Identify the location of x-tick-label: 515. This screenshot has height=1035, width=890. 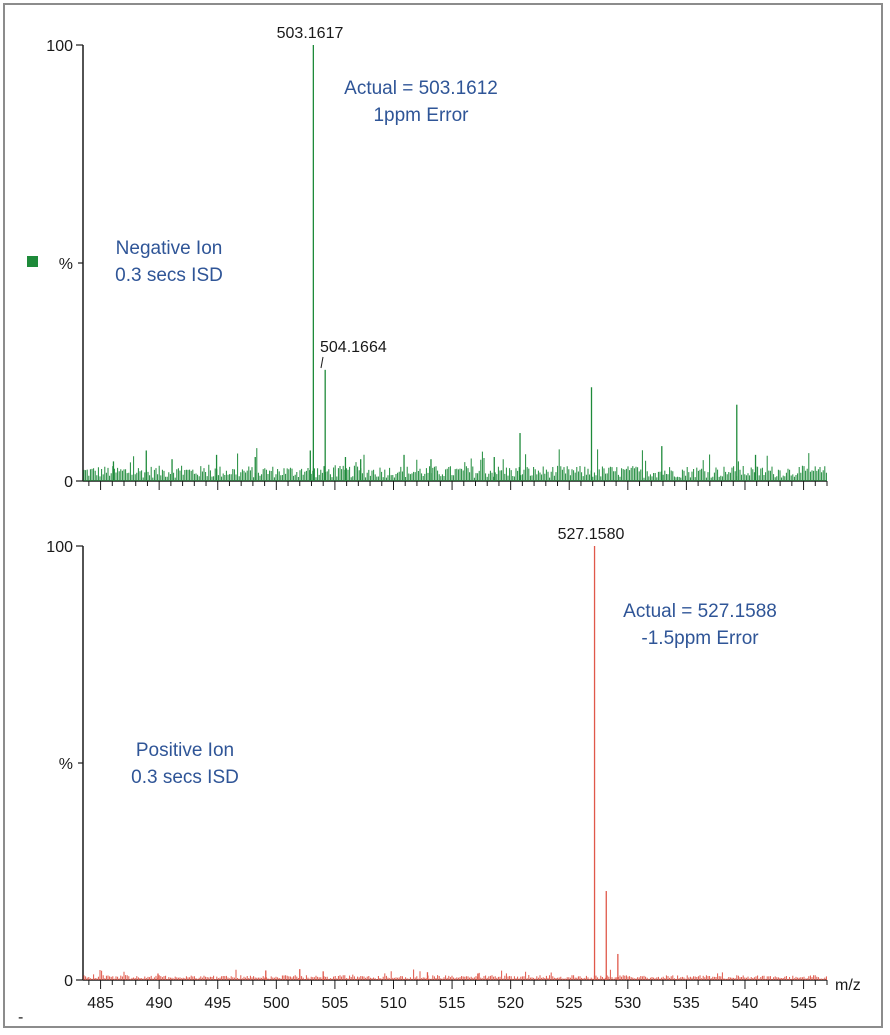
(452, 1003).